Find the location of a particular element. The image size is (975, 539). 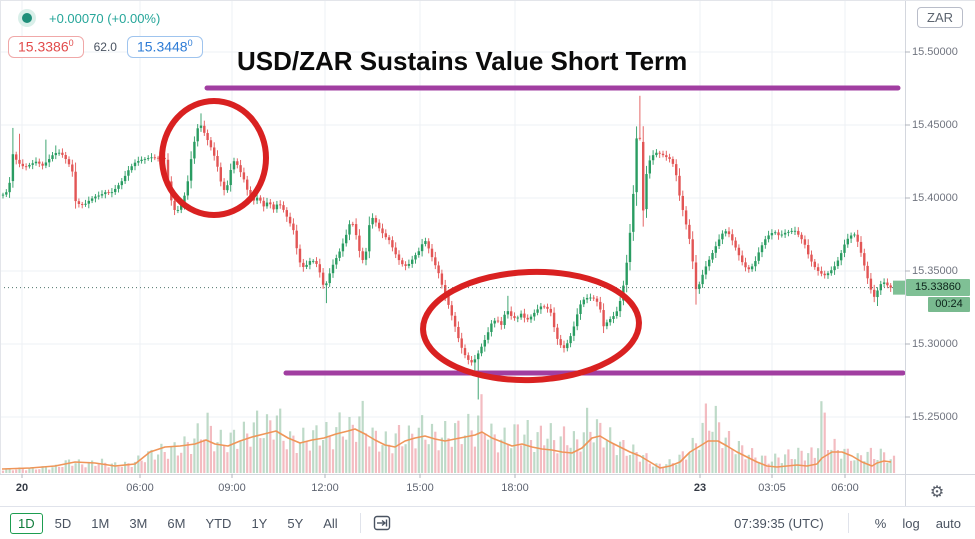

range-button-1y: 1Y is located at coordinates (259, 523).